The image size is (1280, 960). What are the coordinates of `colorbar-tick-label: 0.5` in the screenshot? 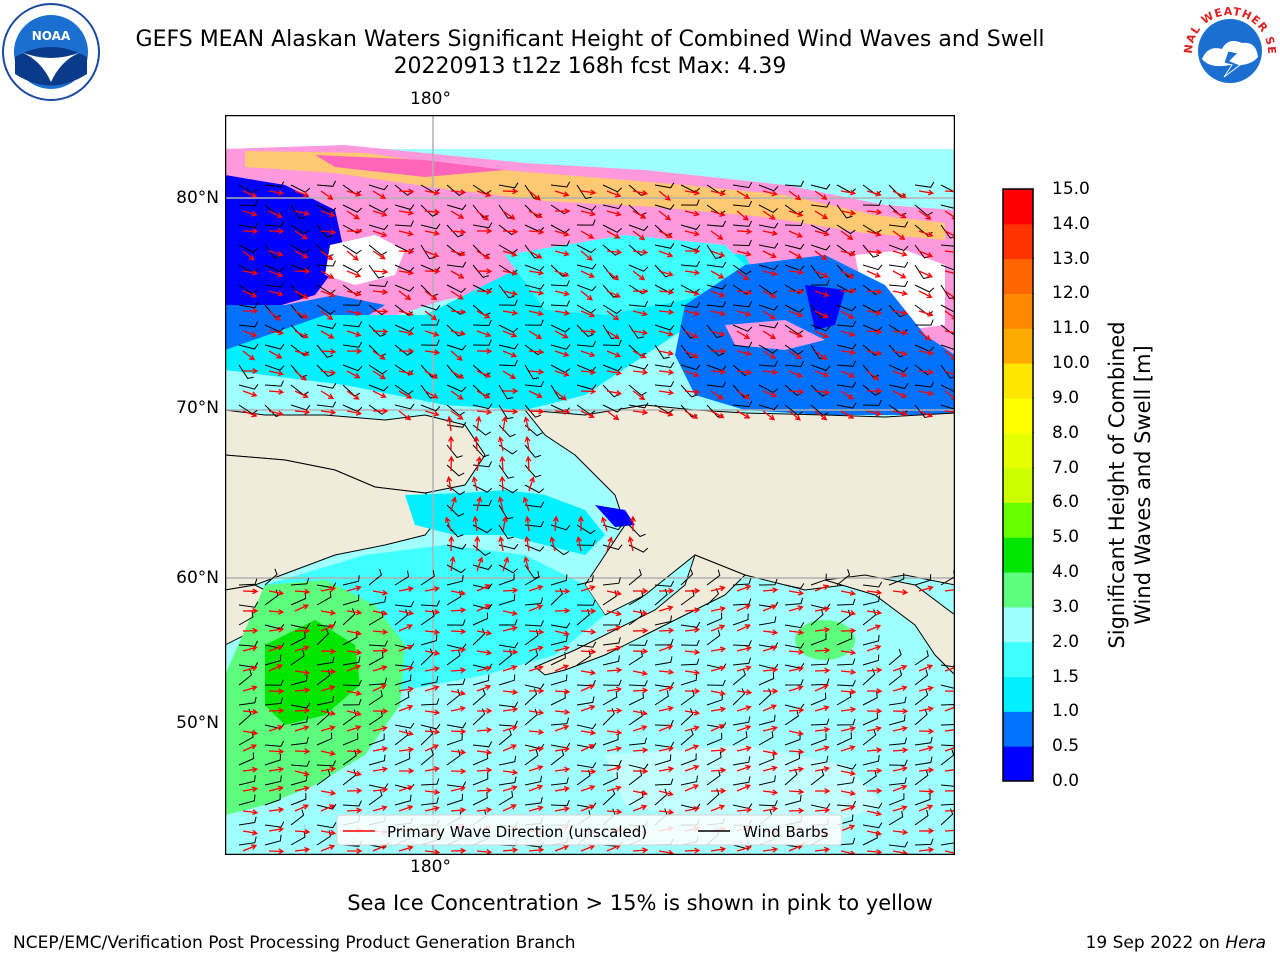 It's located at (1066, 746).